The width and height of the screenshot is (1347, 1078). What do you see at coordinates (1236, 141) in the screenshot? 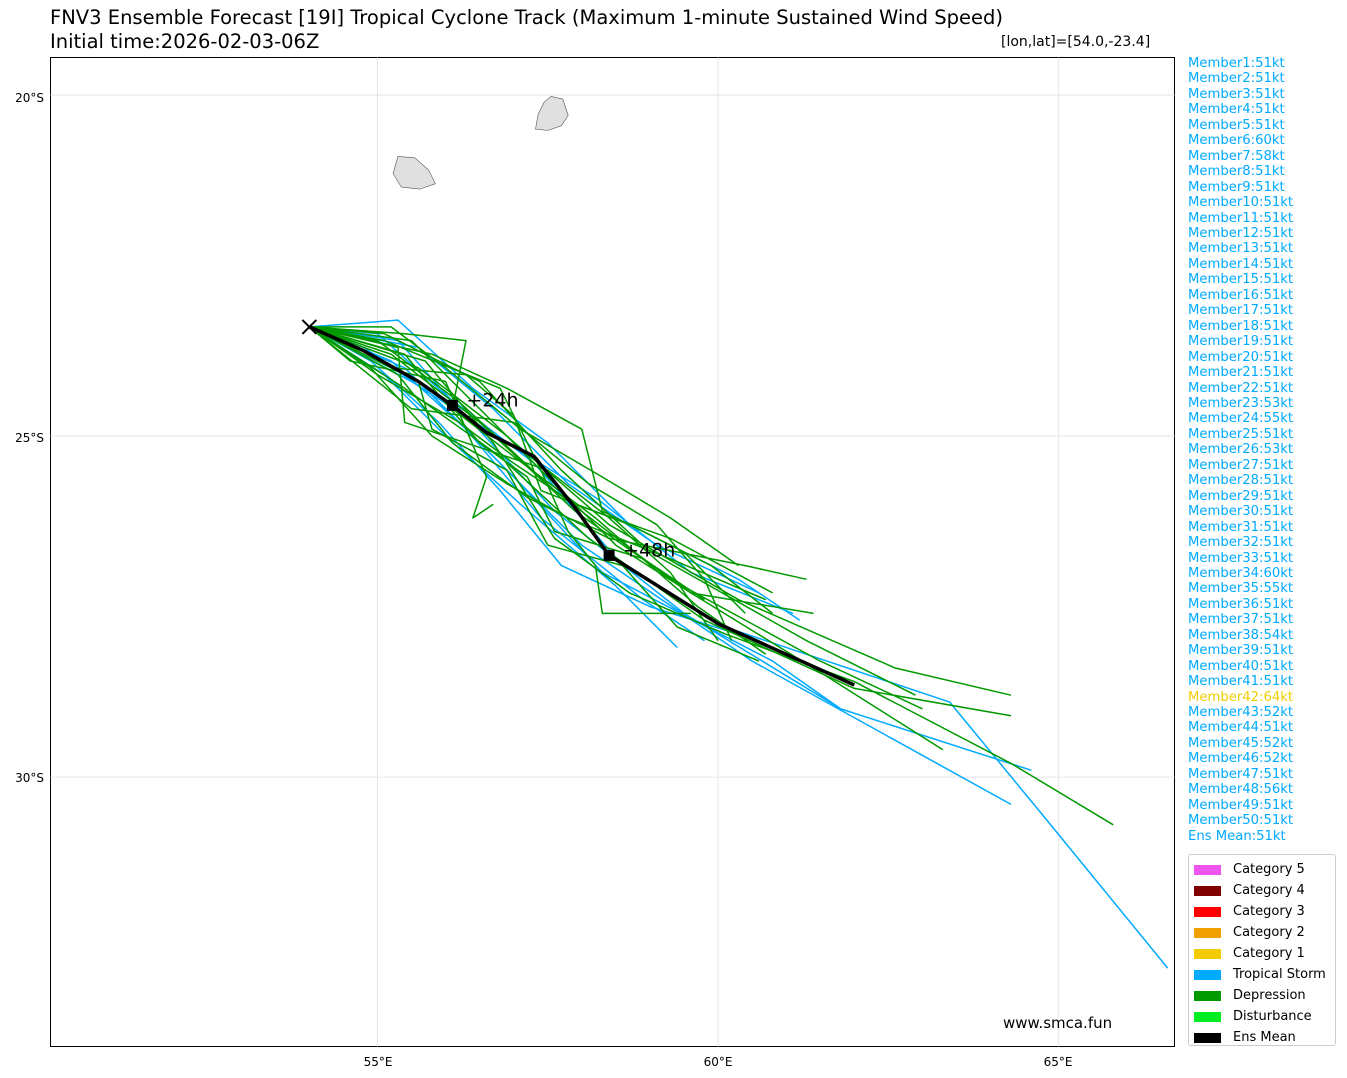
I see `member-label-6: Member6:60kt` at bounding box center [1236, 141].